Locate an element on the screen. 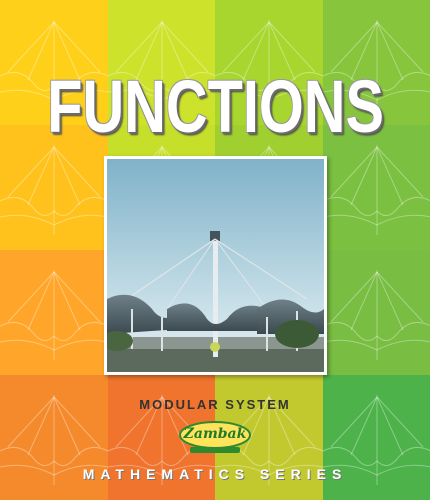 The image size is (430, 500). logo-badge-shape is located at coordinates (215, 437).